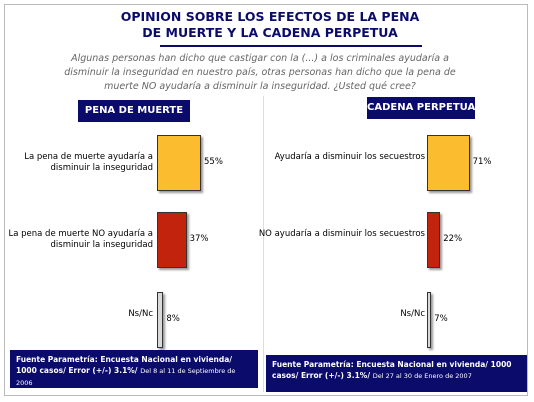 Image resolution: width=534 pixels, height=402 pixels. Describe the element at coordinates (482, 162) in the screenshot. I see `value-label: 71%` at that location.